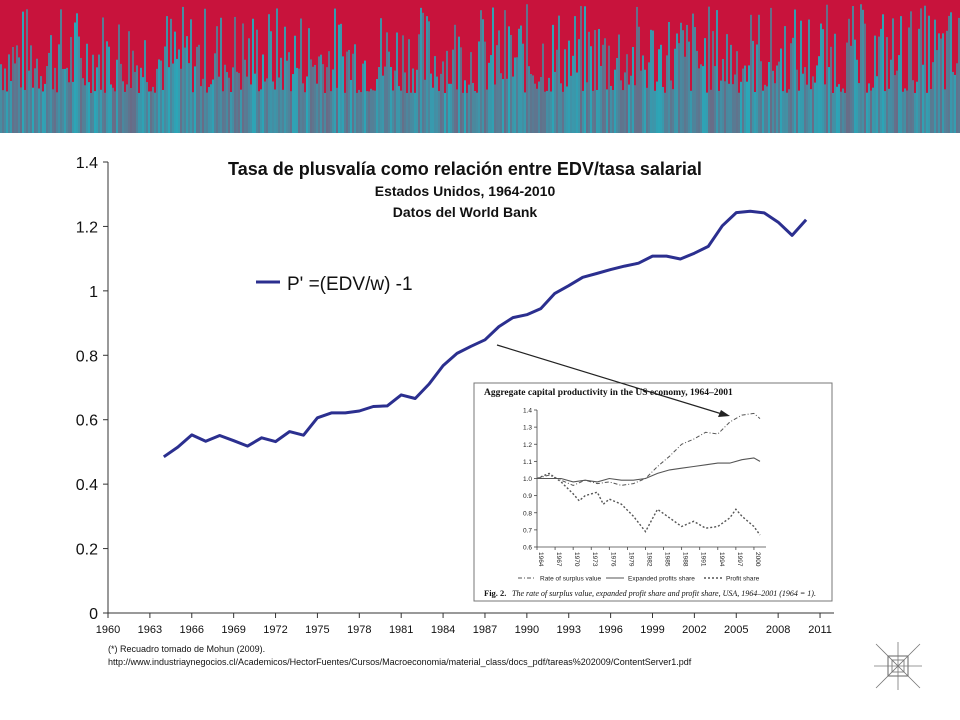 The width and height of the screenshot is (960, 720). Describe the element at coordinates (612, 559) in the screenshot. I see `inset-x-tick-label: 1976` at that location.